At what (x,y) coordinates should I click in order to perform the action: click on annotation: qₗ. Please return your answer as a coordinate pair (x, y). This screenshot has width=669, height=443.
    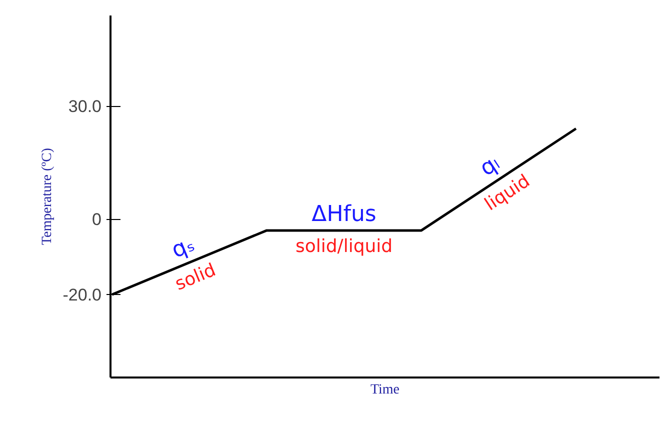
    Looking at the image, I should click on (490, 166).